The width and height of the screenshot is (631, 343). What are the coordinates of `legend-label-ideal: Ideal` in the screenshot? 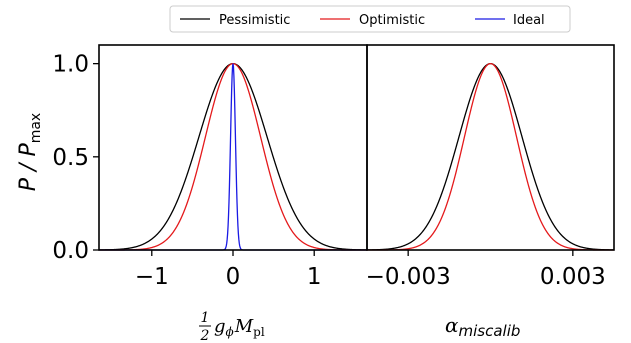 It's located at (529, 20).